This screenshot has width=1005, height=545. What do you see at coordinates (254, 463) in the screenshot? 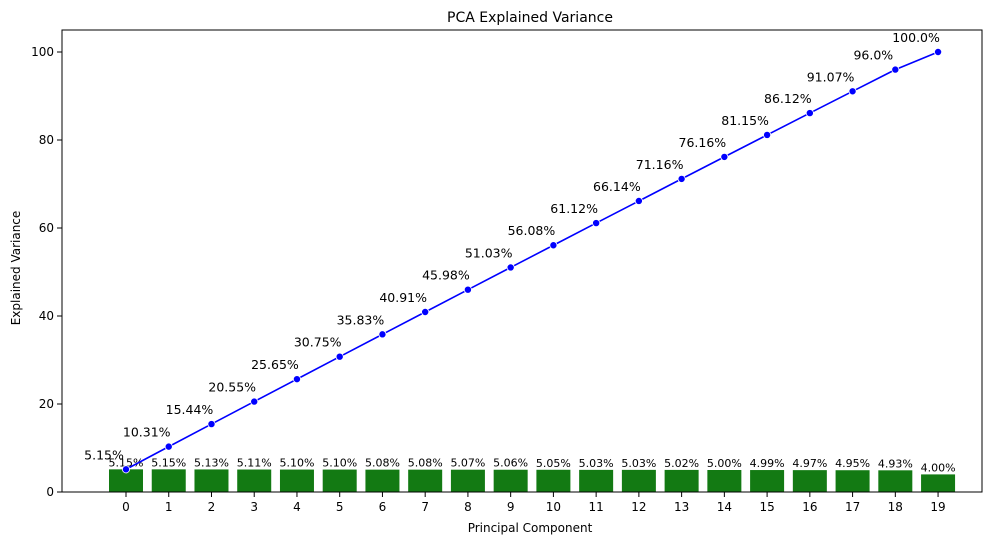
I see `bar-label-3: 5.11%` at bounding box center [254, 463].